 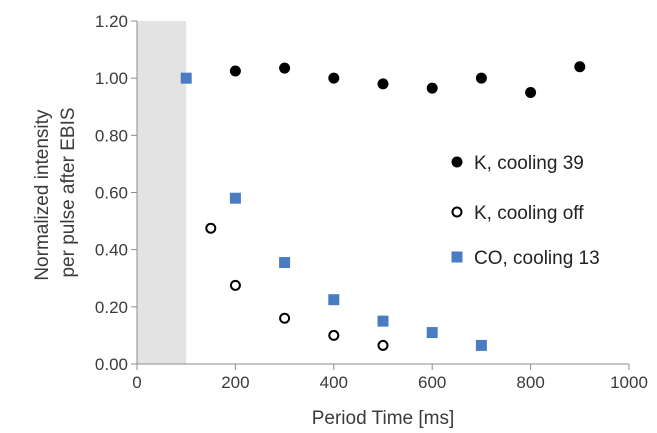 I want to click on y-tick-label: 0.40, so click(x=111, y=250).